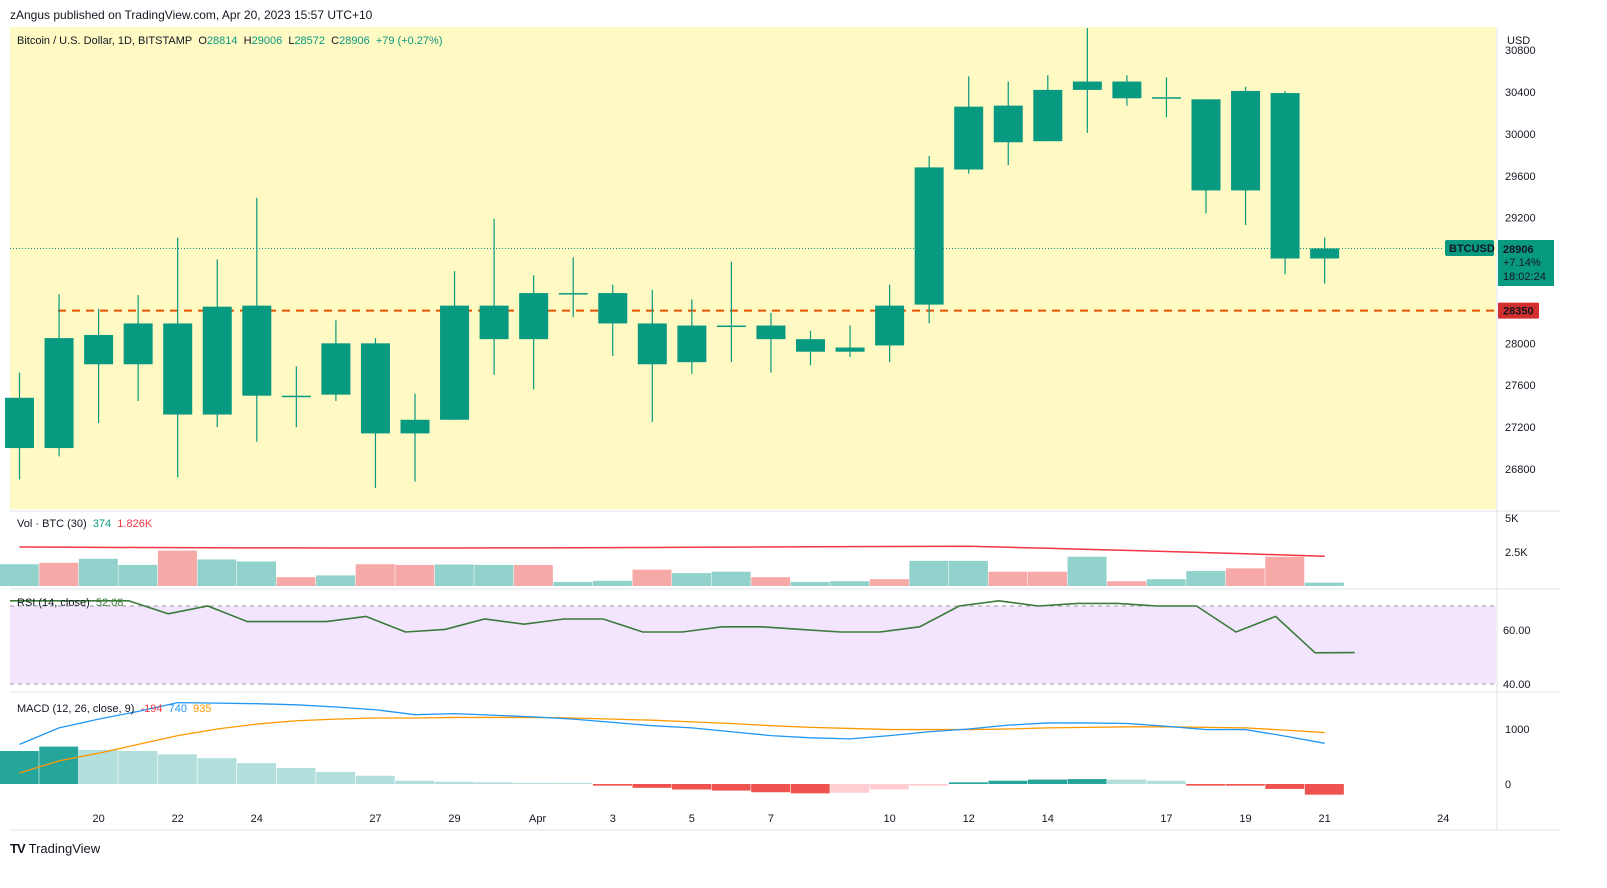  Describe the element at coordinates (1516, 553) in the screenshot. I see `volume-axis-tick: 2.5K` at that location.